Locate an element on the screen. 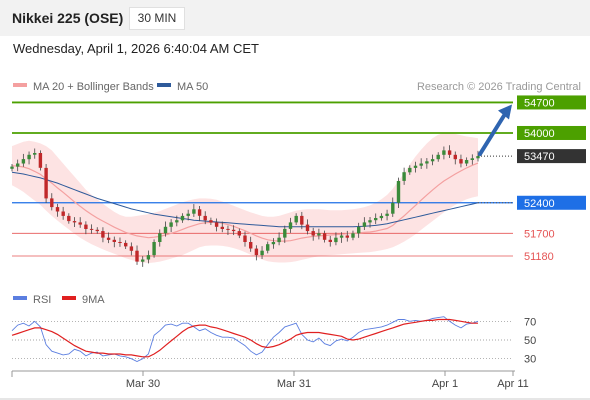  series-rsi-line is located at coordinates (245, 339).